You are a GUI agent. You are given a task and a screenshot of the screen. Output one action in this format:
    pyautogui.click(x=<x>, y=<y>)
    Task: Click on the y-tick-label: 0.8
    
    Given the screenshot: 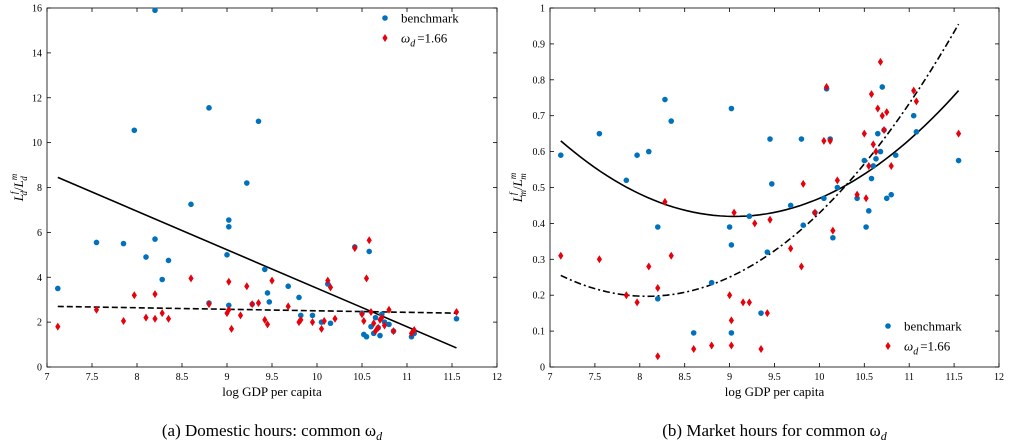 What is the action you would take?
    pyautogui.click(x=539, y=80)
    